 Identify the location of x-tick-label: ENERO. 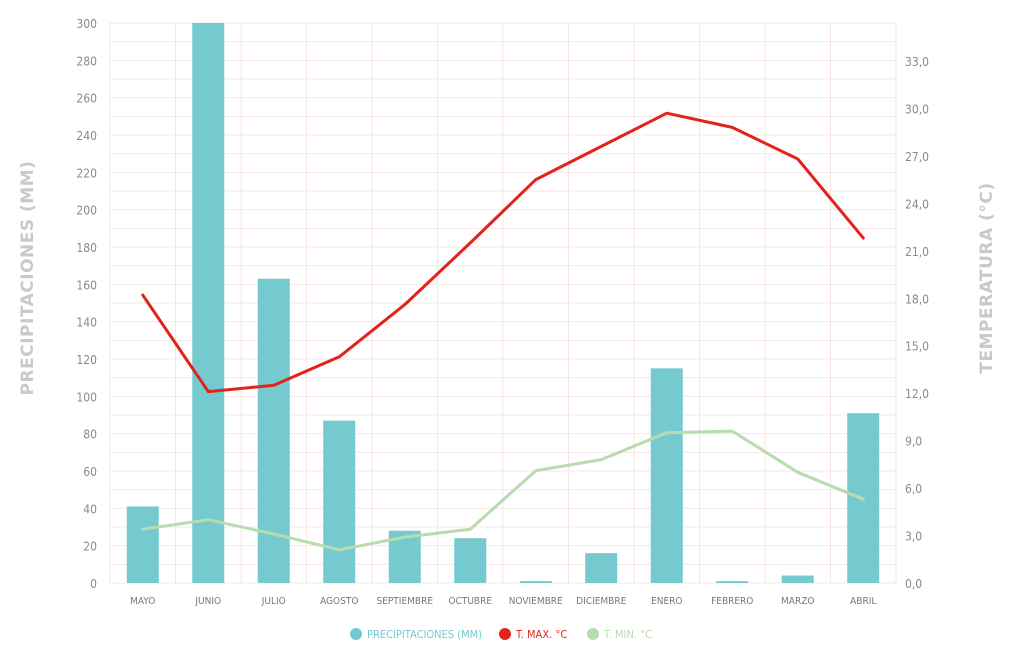
(666, 601).